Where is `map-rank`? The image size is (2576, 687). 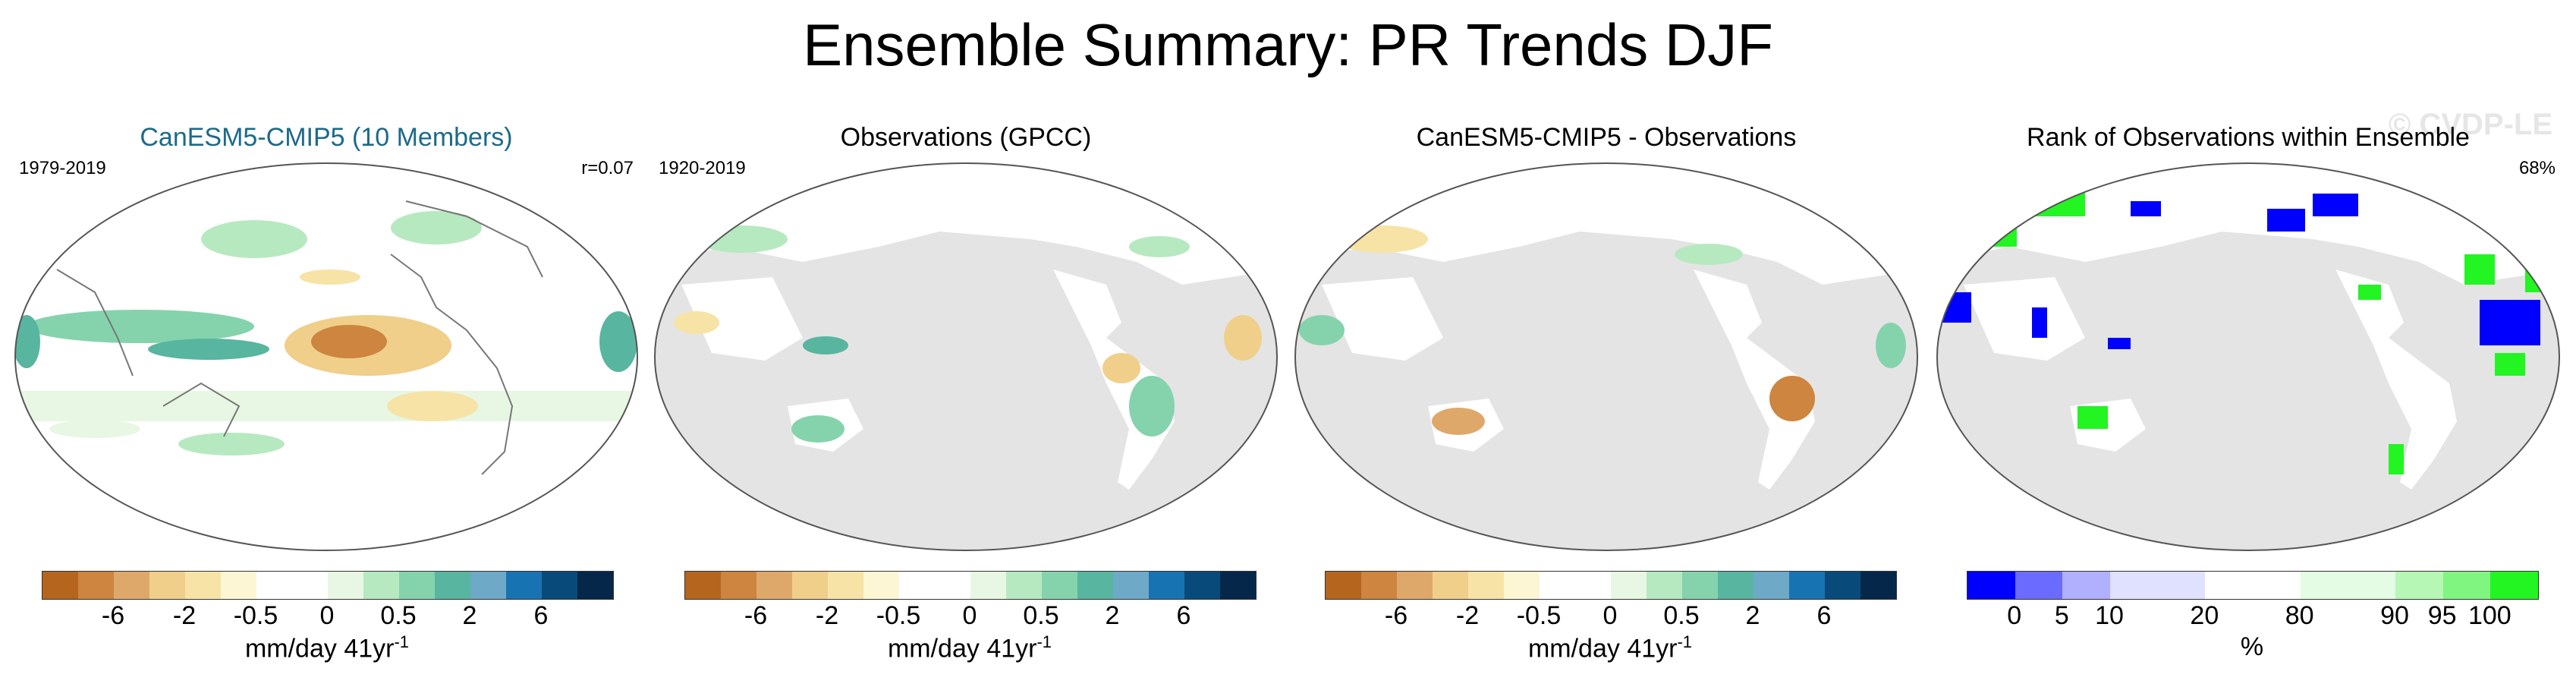
map-rank is located at coordinates (2248, 356).